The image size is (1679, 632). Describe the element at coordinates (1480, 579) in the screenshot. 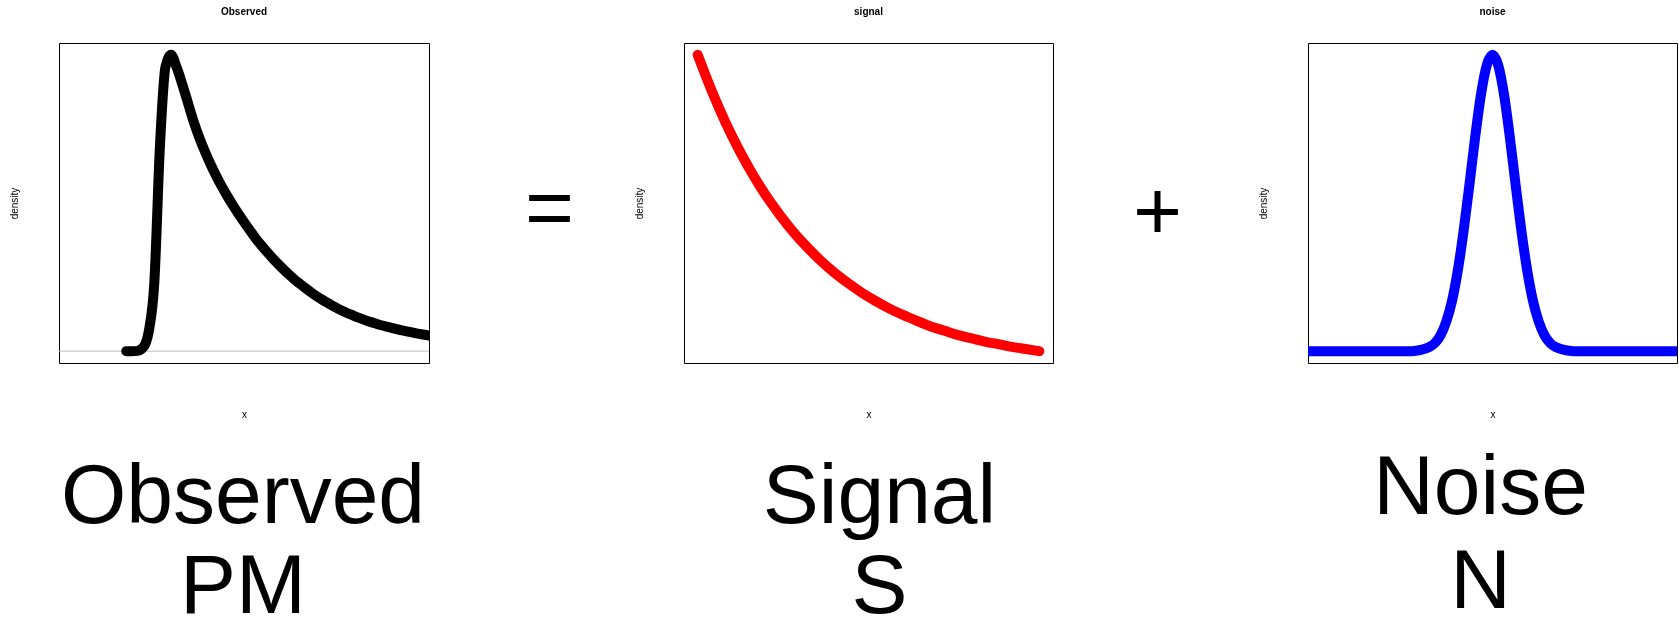

I see `text: N` at that location.